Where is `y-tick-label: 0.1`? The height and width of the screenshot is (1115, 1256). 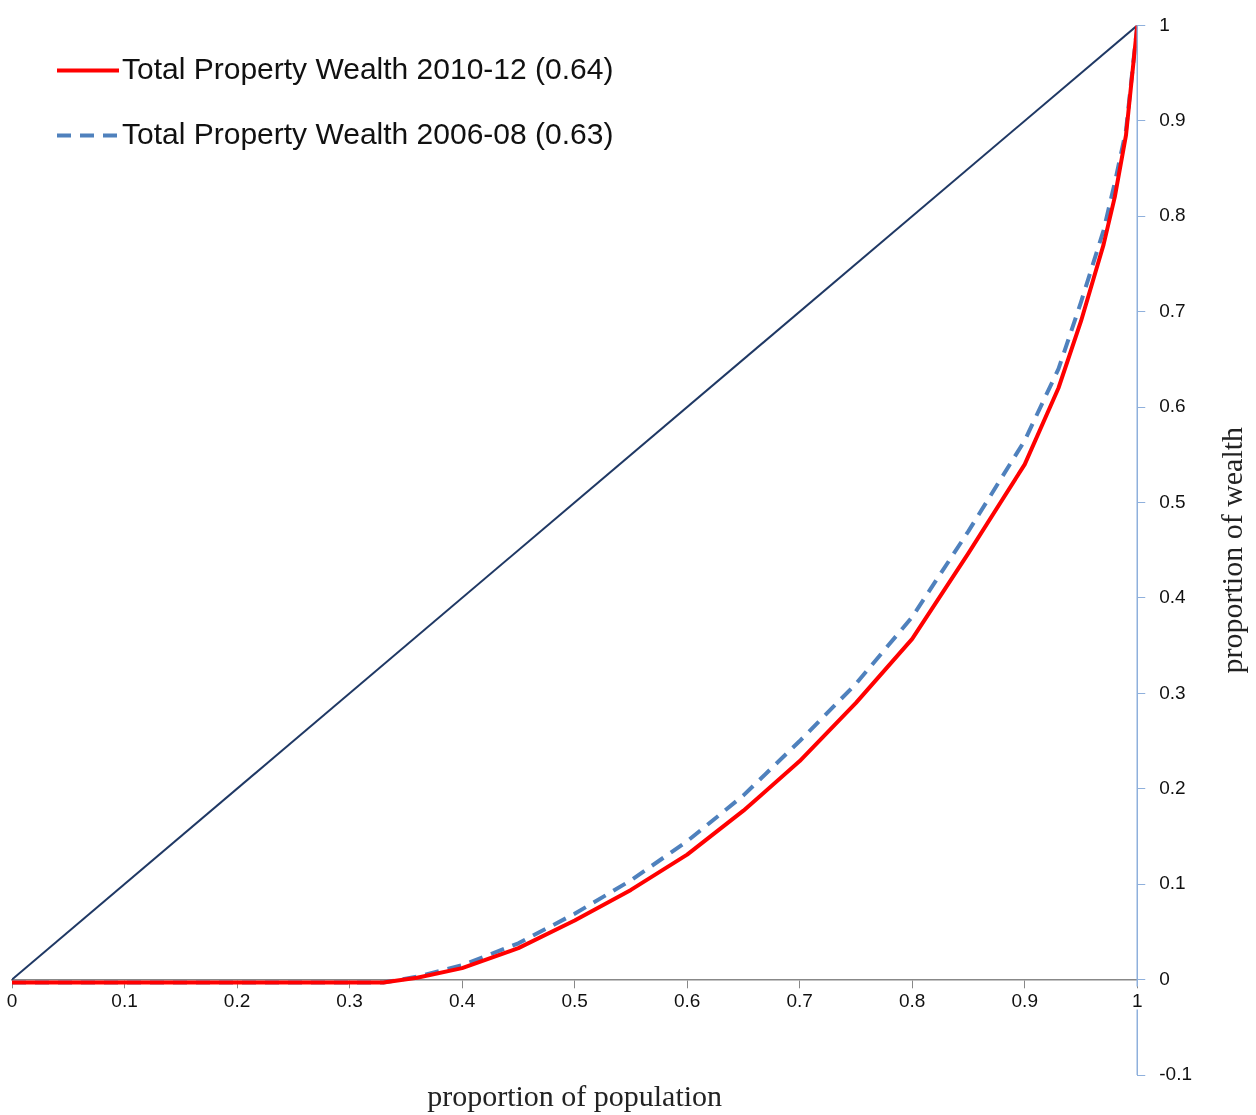 y-tick-label: 0.1 is located at coordinates (1172, 883).